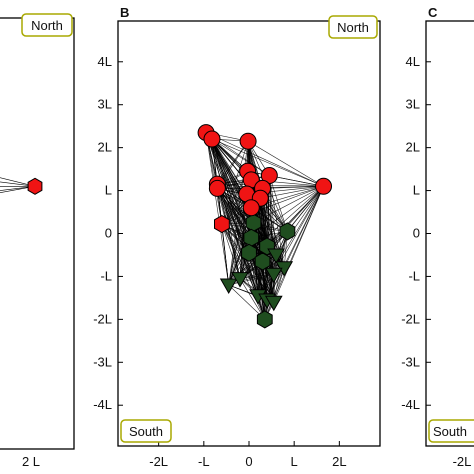 The image size is (474, 474). I want to click on panel-b-y-ticks: 4L 3L 2L L 0 -L -2L -3L -4L, so click(108, 233).